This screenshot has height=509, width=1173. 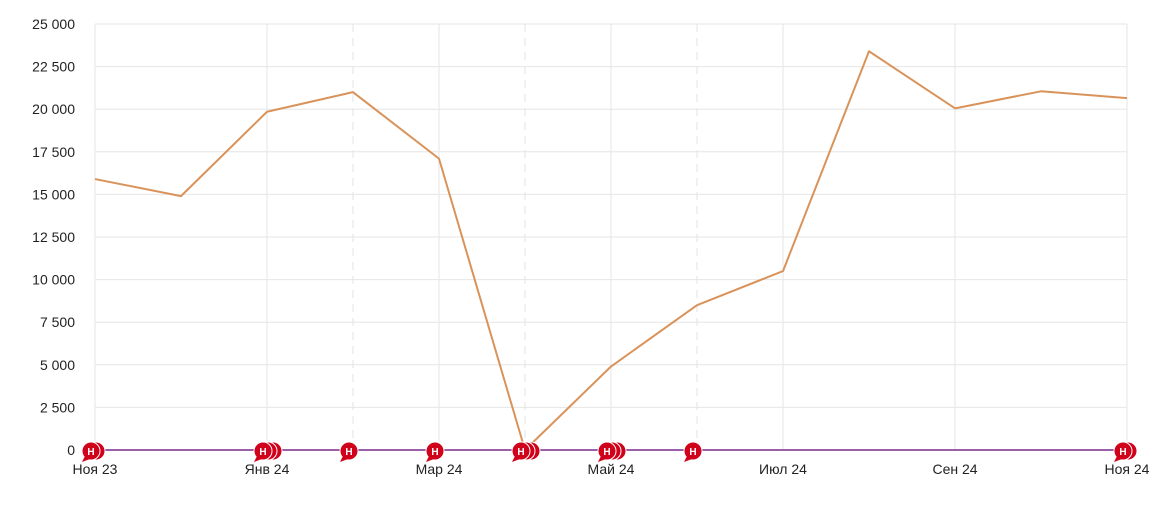 What do you see at coordinates (53, 280) in the screenshot?
I see `y-tick-label: 10 000` at bounding box center [53, 280].